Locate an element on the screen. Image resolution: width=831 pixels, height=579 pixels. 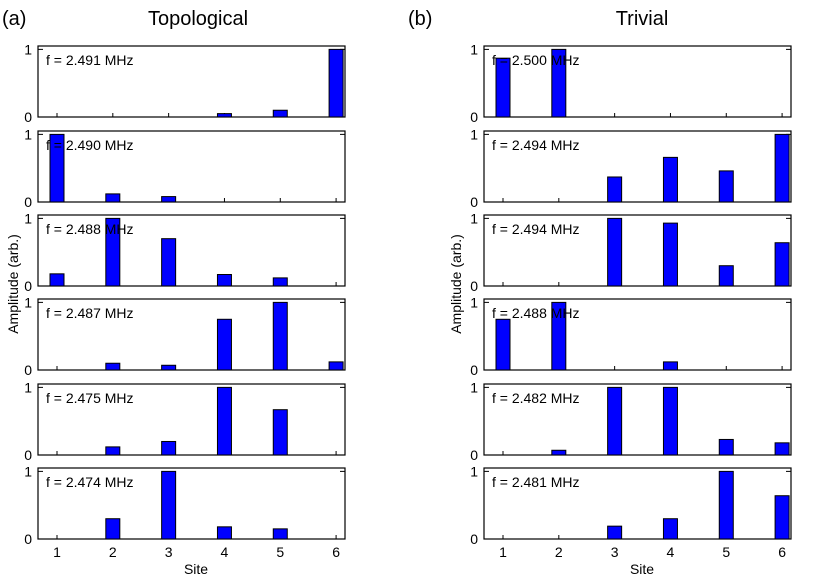
frequency-annotation: f = 2.482 MHz is located at coordinates (536, 398).